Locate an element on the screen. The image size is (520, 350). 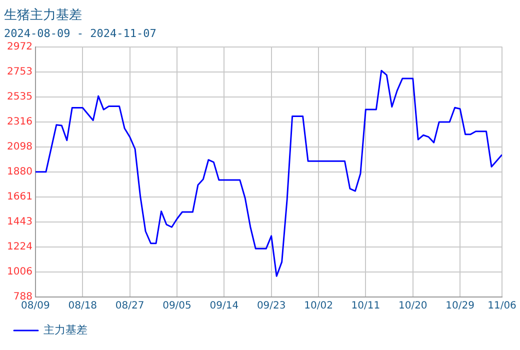
y-tick-label: 1443 is located at coordinates (19, 222).